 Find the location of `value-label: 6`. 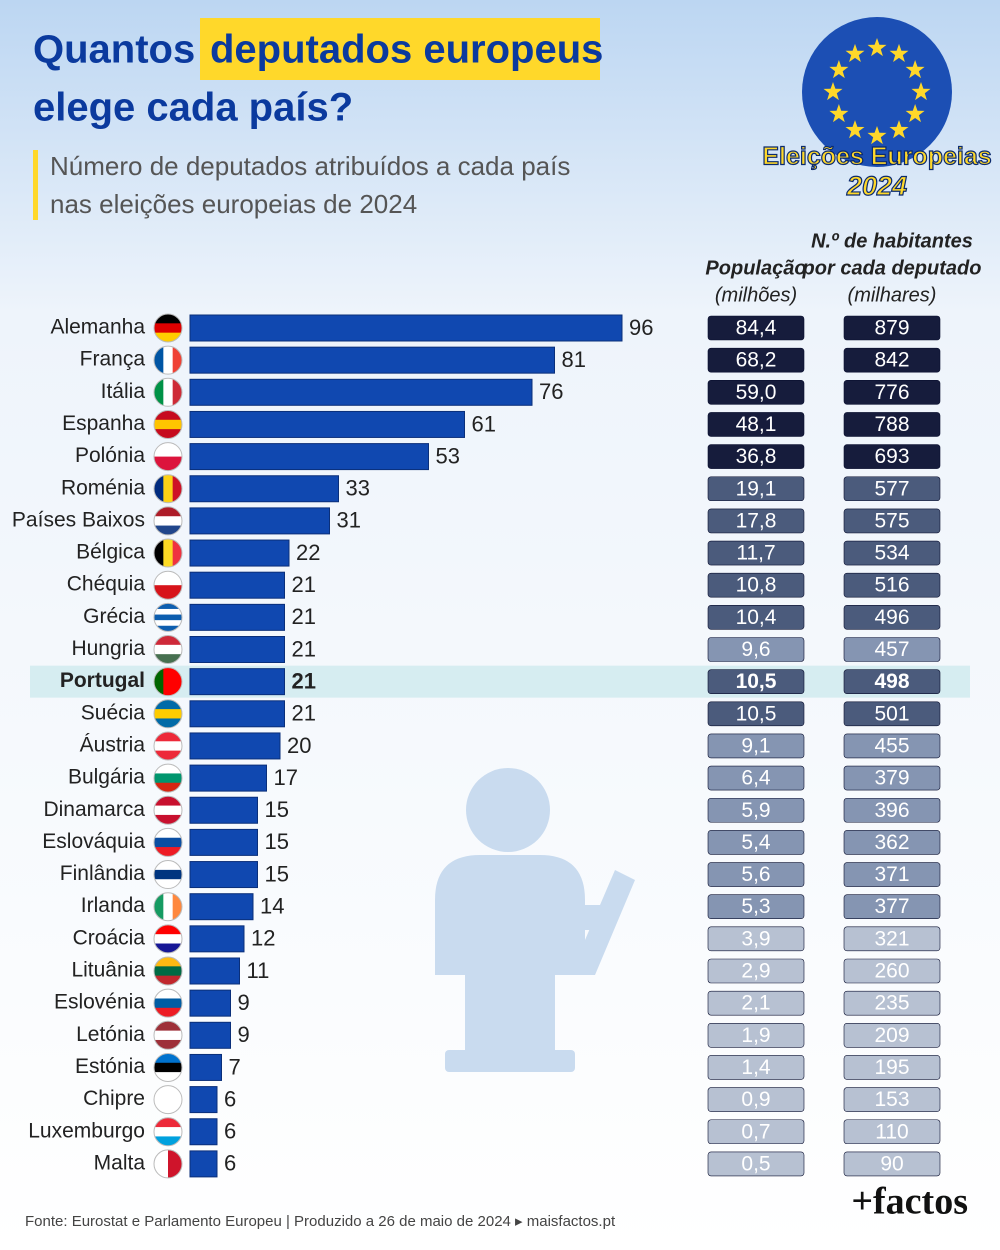

value-label: 6 is located at coordinates (230, 1098).